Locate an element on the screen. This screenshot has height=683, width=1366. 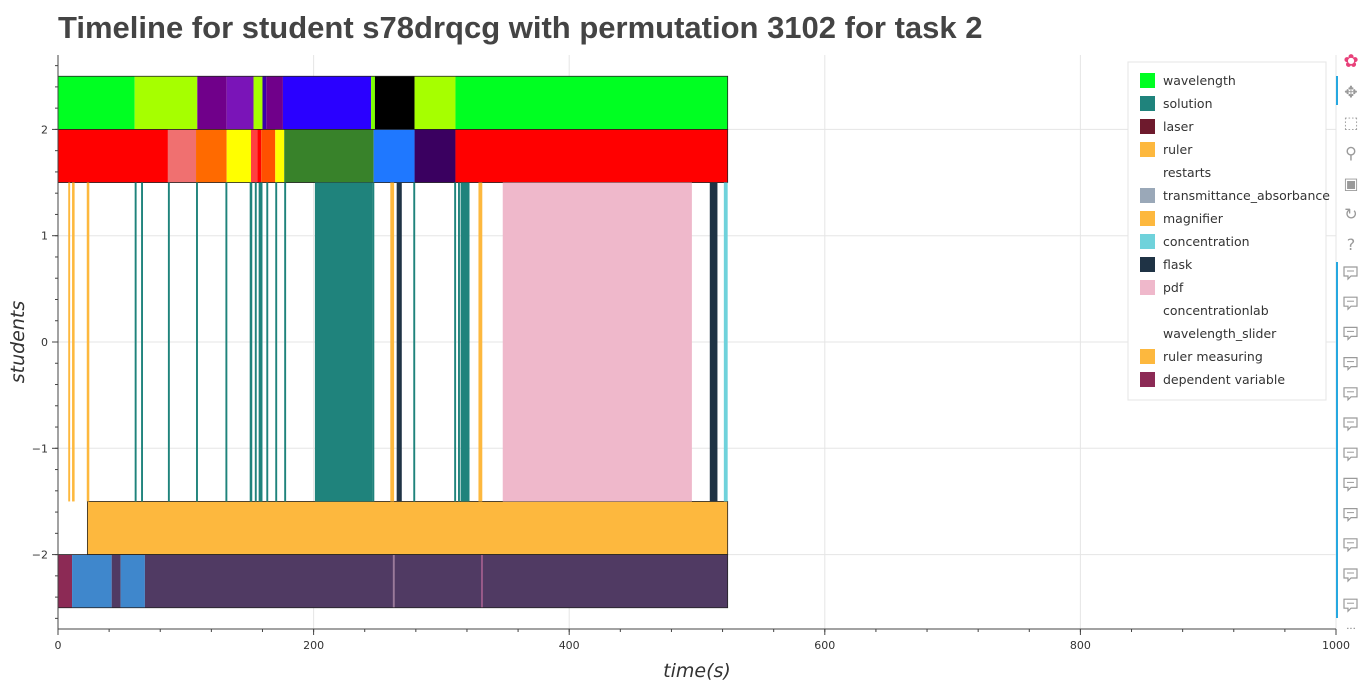
legend-item: wavelength_slider is located at coordinates (1208, 333).